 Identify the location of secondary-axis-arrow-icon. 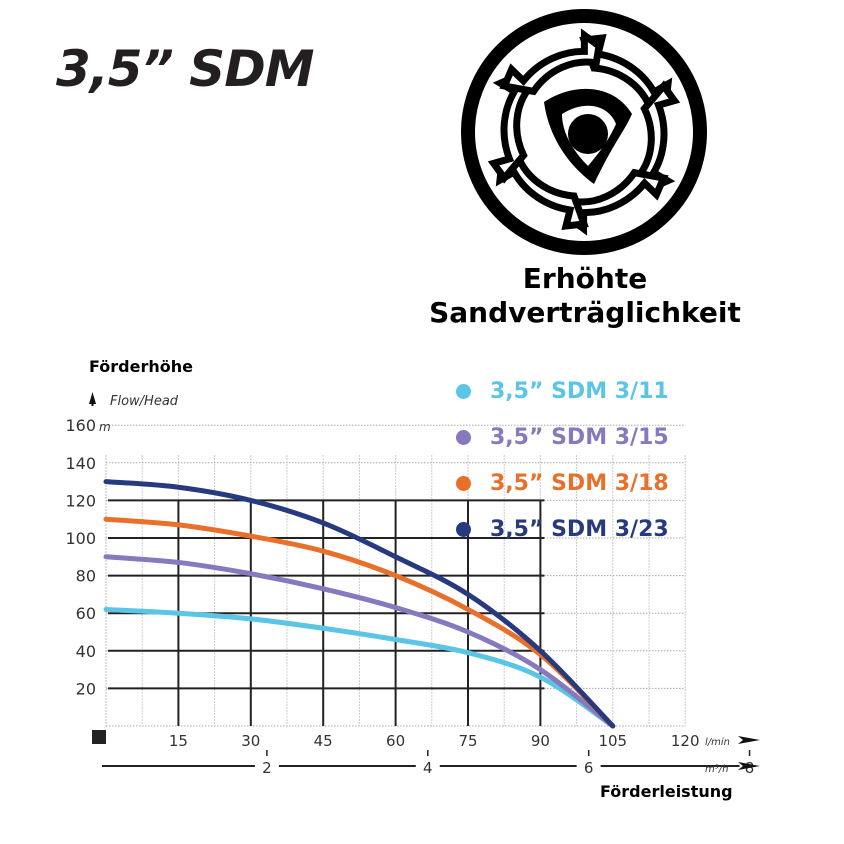
(749, 766).